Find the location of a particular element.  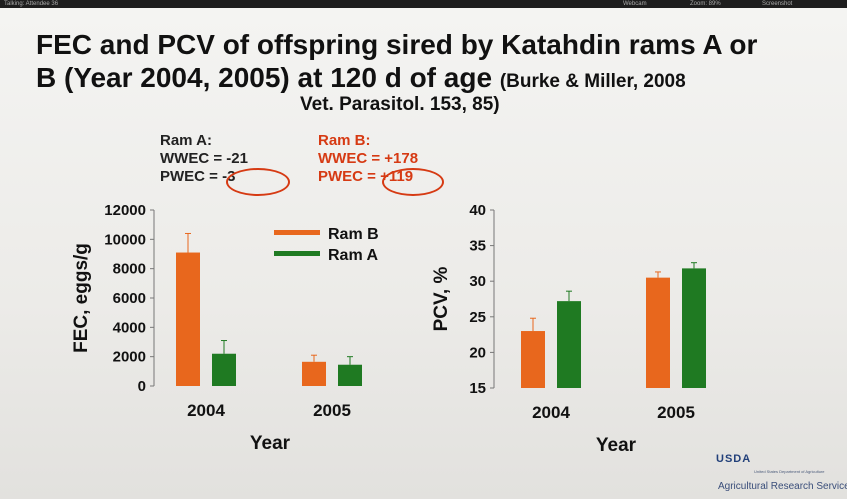

ram-b-wwec: WWEC = +178 is located at coordinates (368, 158).